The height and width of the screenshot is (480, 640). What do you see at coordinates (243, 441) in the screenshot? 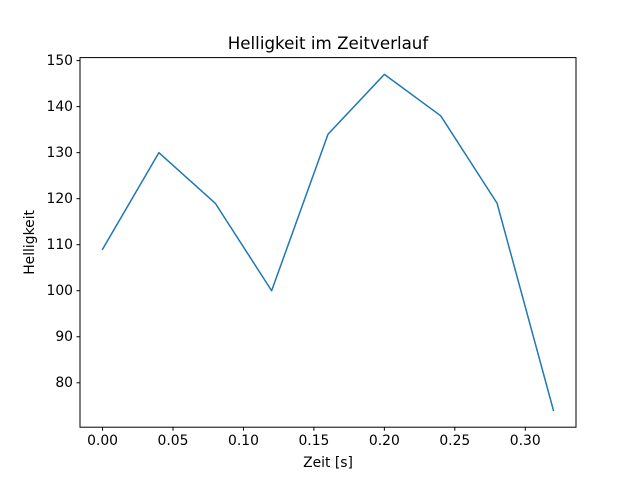
I see `x-tick-label: 0.10` at bounding box center [243, 441].